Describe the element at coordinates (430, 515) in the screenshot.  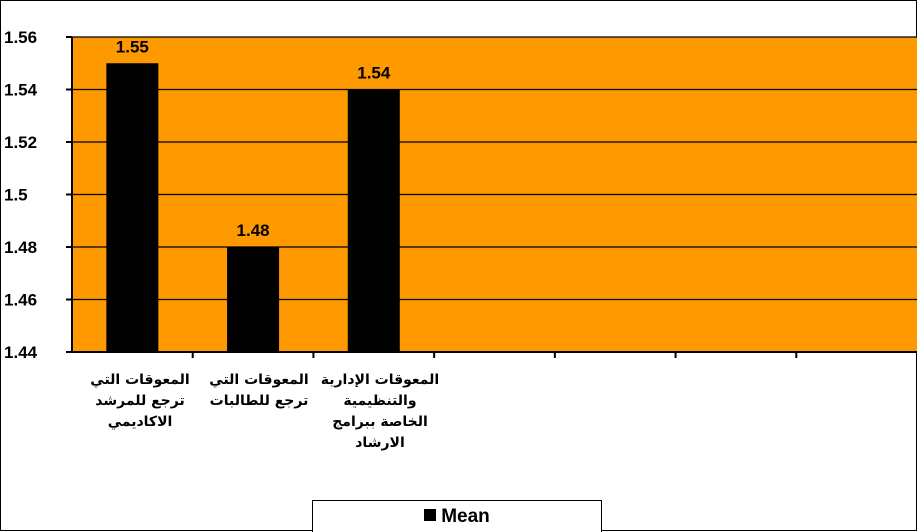
I see `legend-swatch` at that location.